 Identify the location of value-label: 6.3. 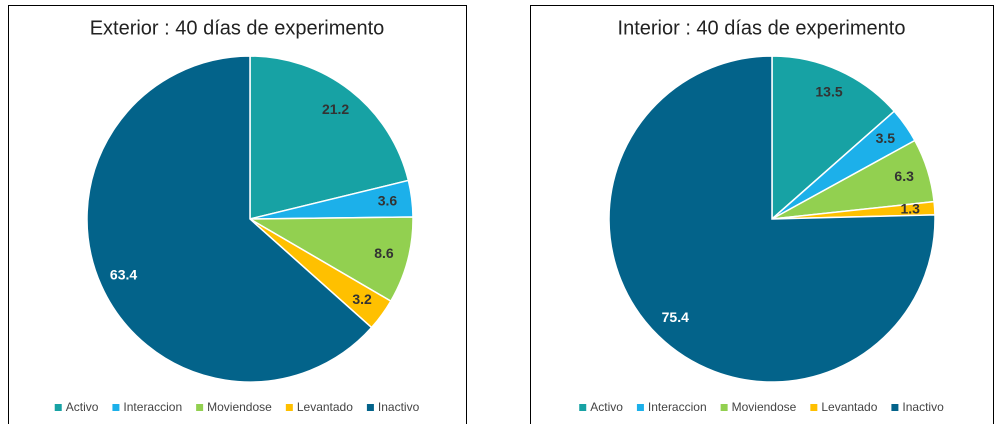
(904, 176).